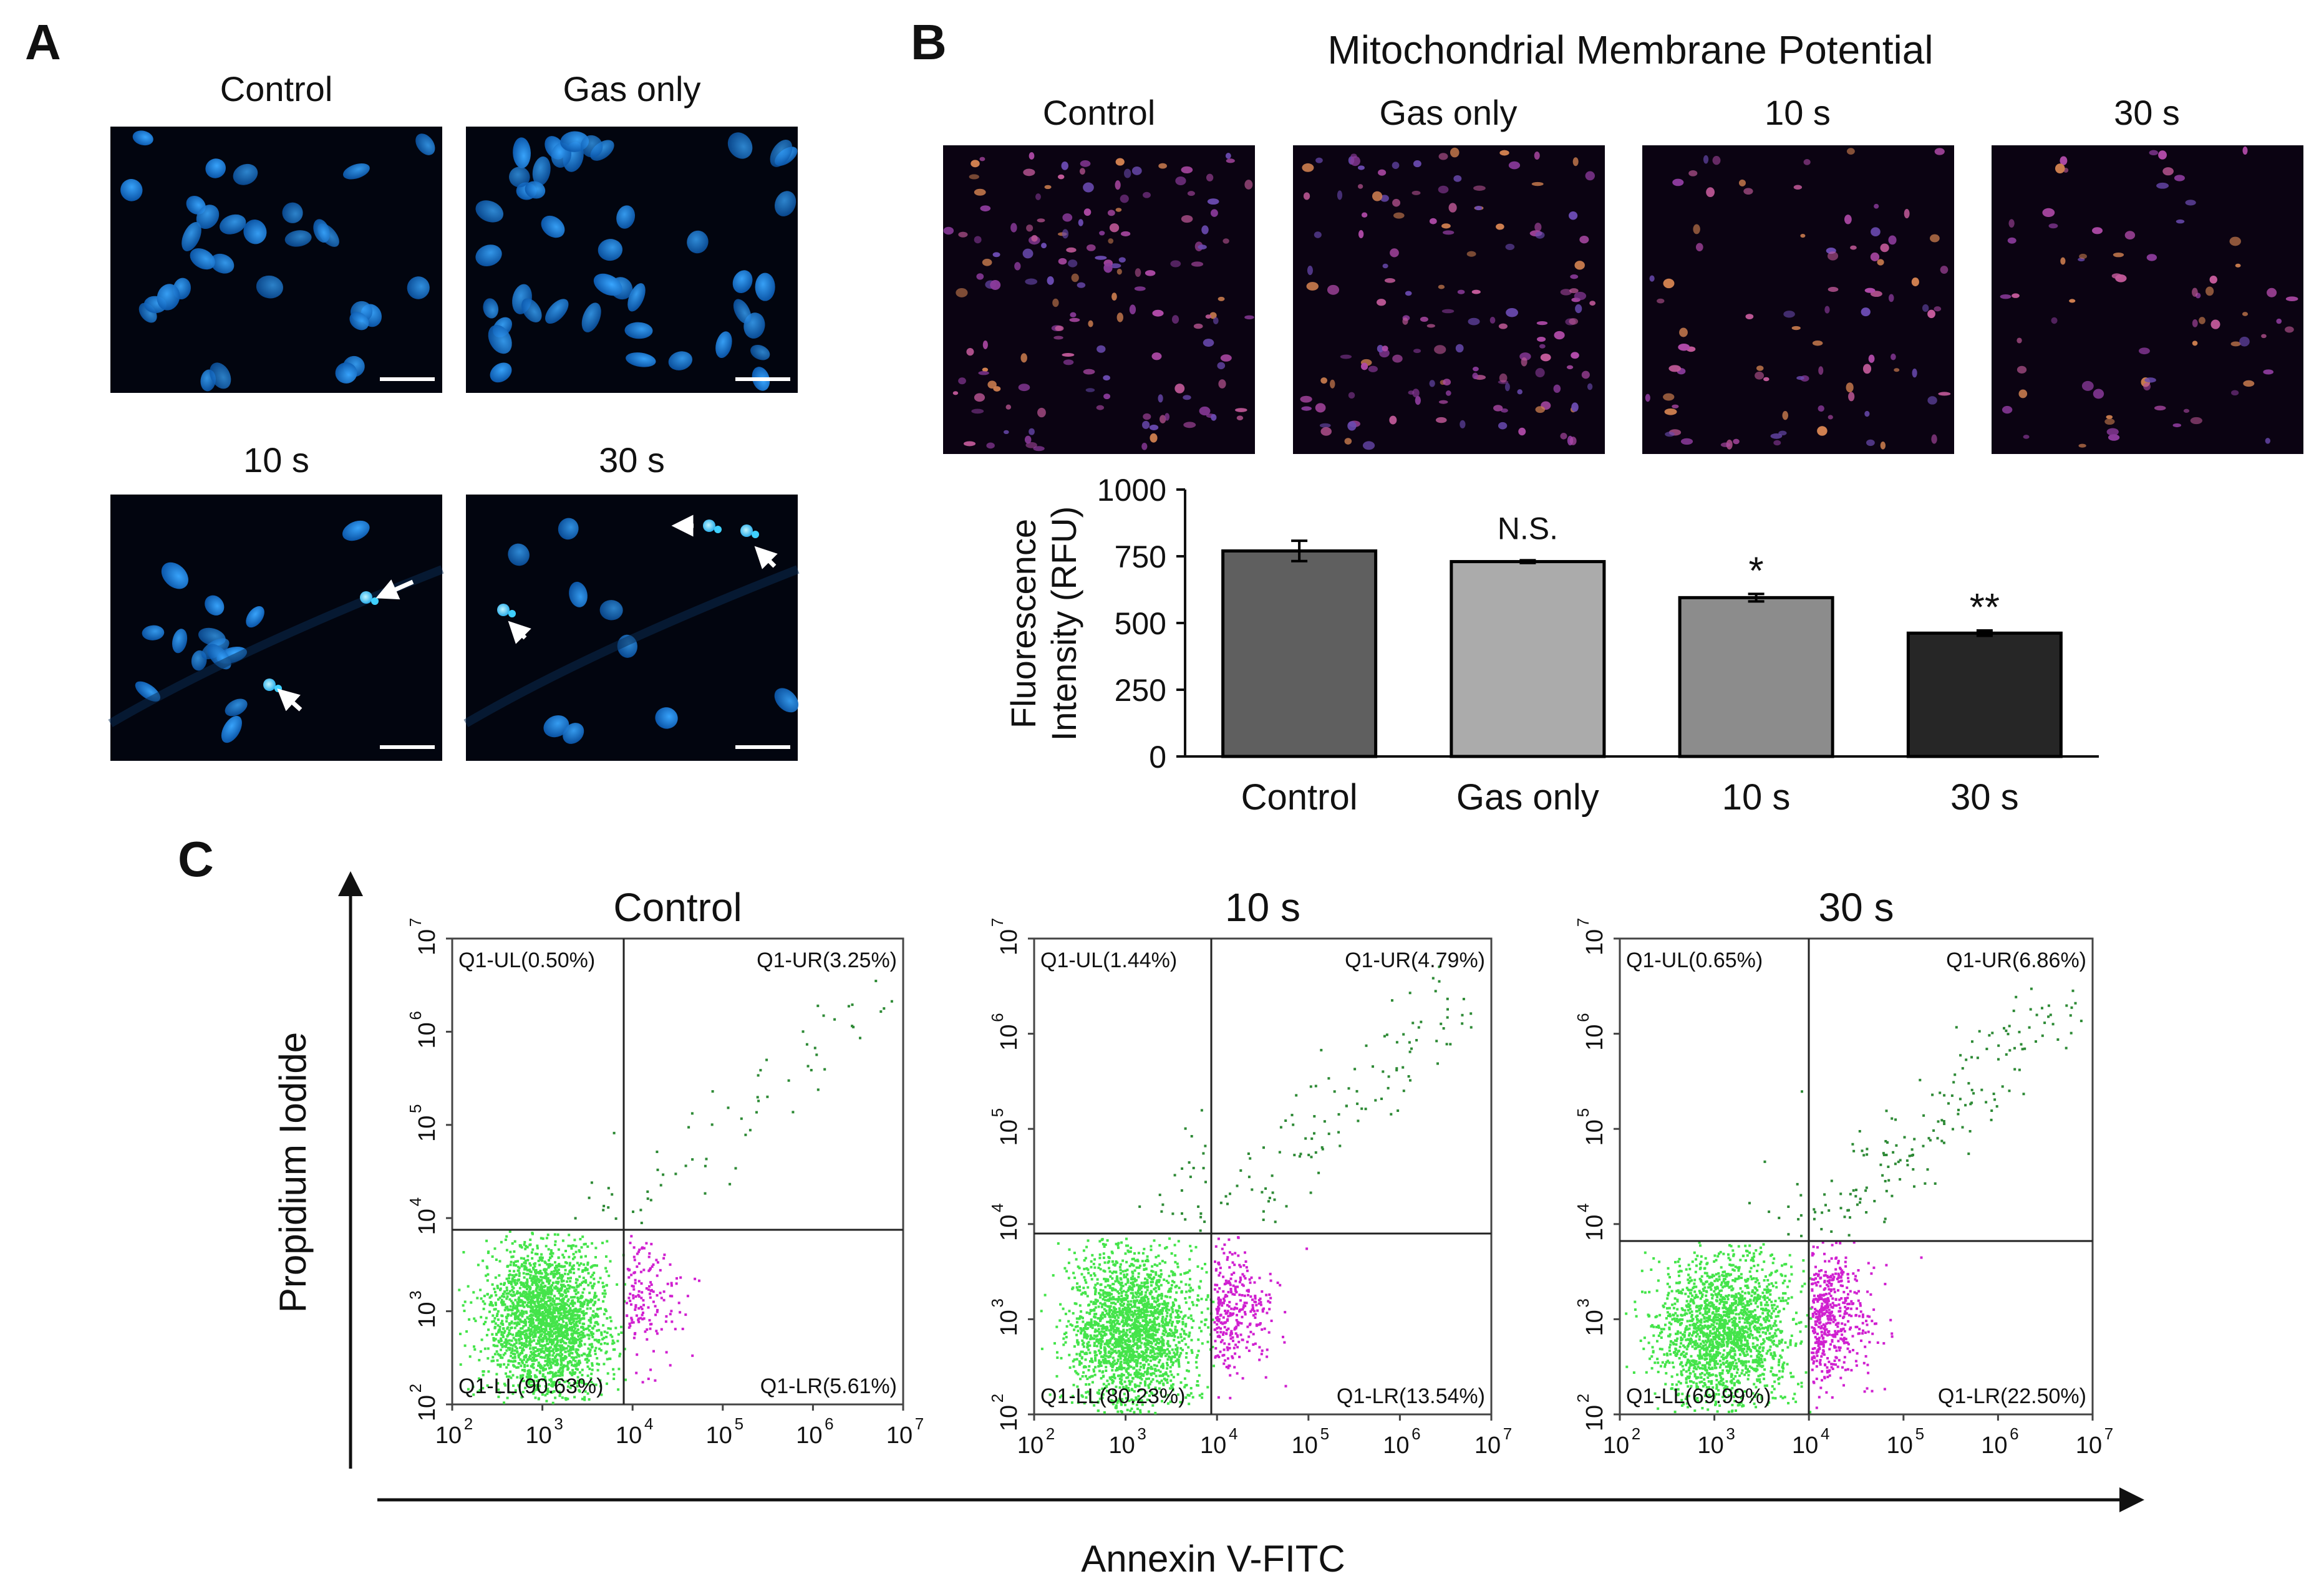  Describe the element at coordinates (1213, 1559) in the screenshot. I see `flow-x-axis-label: Annexin V-FITC` at that location.